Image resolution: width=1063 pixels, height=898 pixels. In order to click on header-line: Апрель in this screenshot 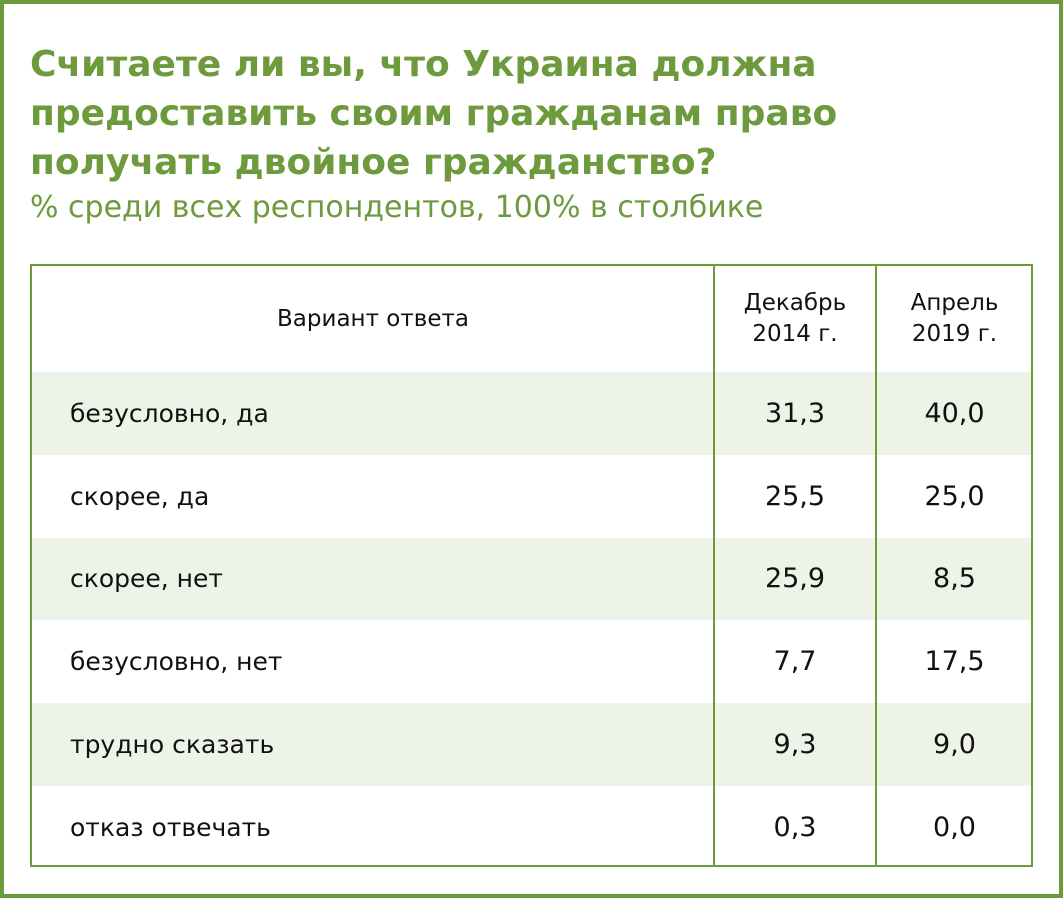, I will do `click(954, 303)`.